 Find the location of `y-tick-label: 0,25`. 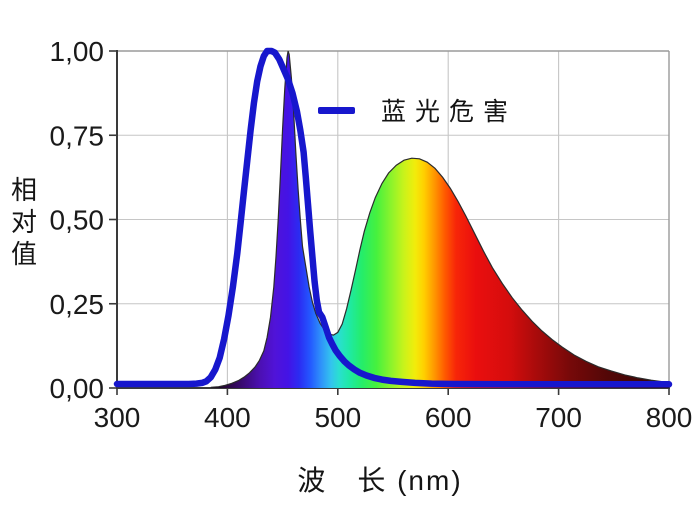

y-tick-label: 0,25 is located at coordinates (77, 304).